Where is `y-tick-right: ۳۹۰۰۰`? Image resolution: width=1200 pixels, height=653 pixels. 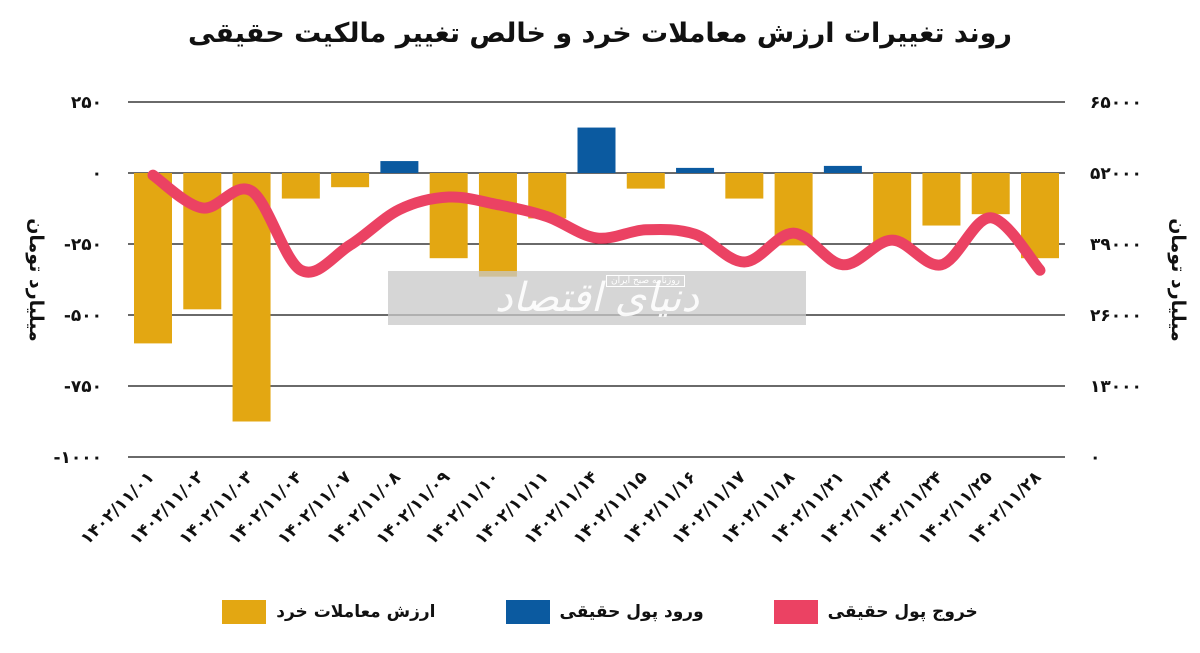
y-tick-right: ۳۹۰۰۰ is located at coordinates (1116, 245).